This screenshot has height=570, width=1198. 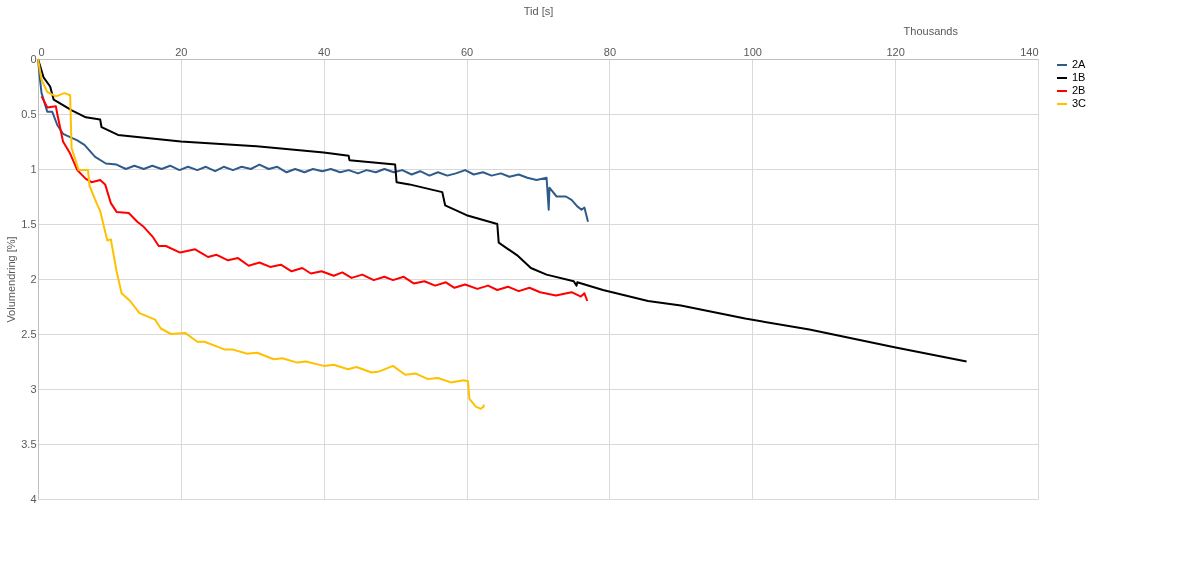 I want to click on y-axis-title: Volumendring [%], so click(x=11, y=279).